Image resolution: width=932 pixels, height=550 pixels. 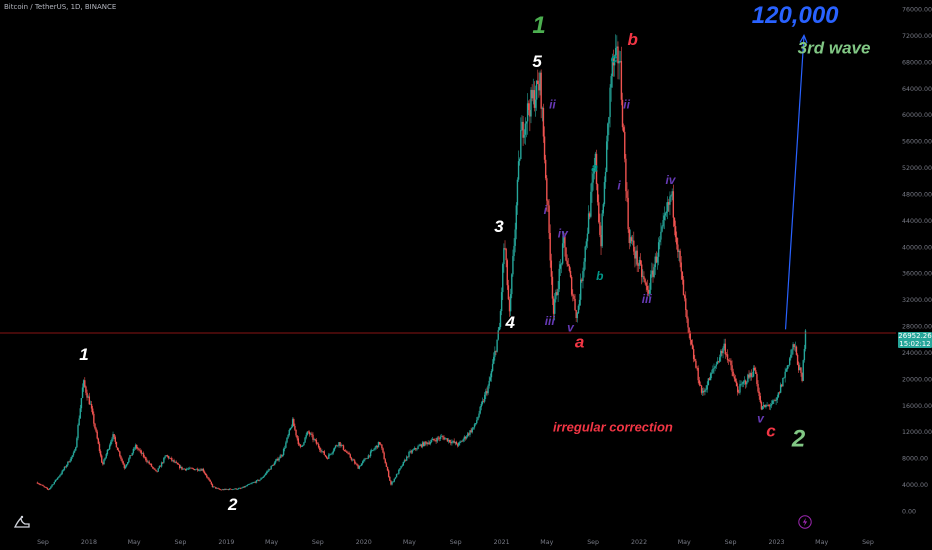 I want to click on x-tick-label: Sep, so click(x=318, y=542).